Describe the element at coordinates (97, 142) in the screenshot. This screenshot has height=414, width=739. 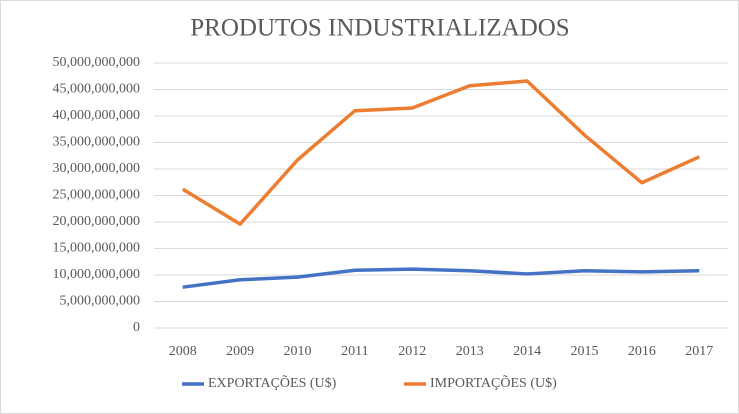
I see `y-tick-label: 35,000,000,000` at that location.